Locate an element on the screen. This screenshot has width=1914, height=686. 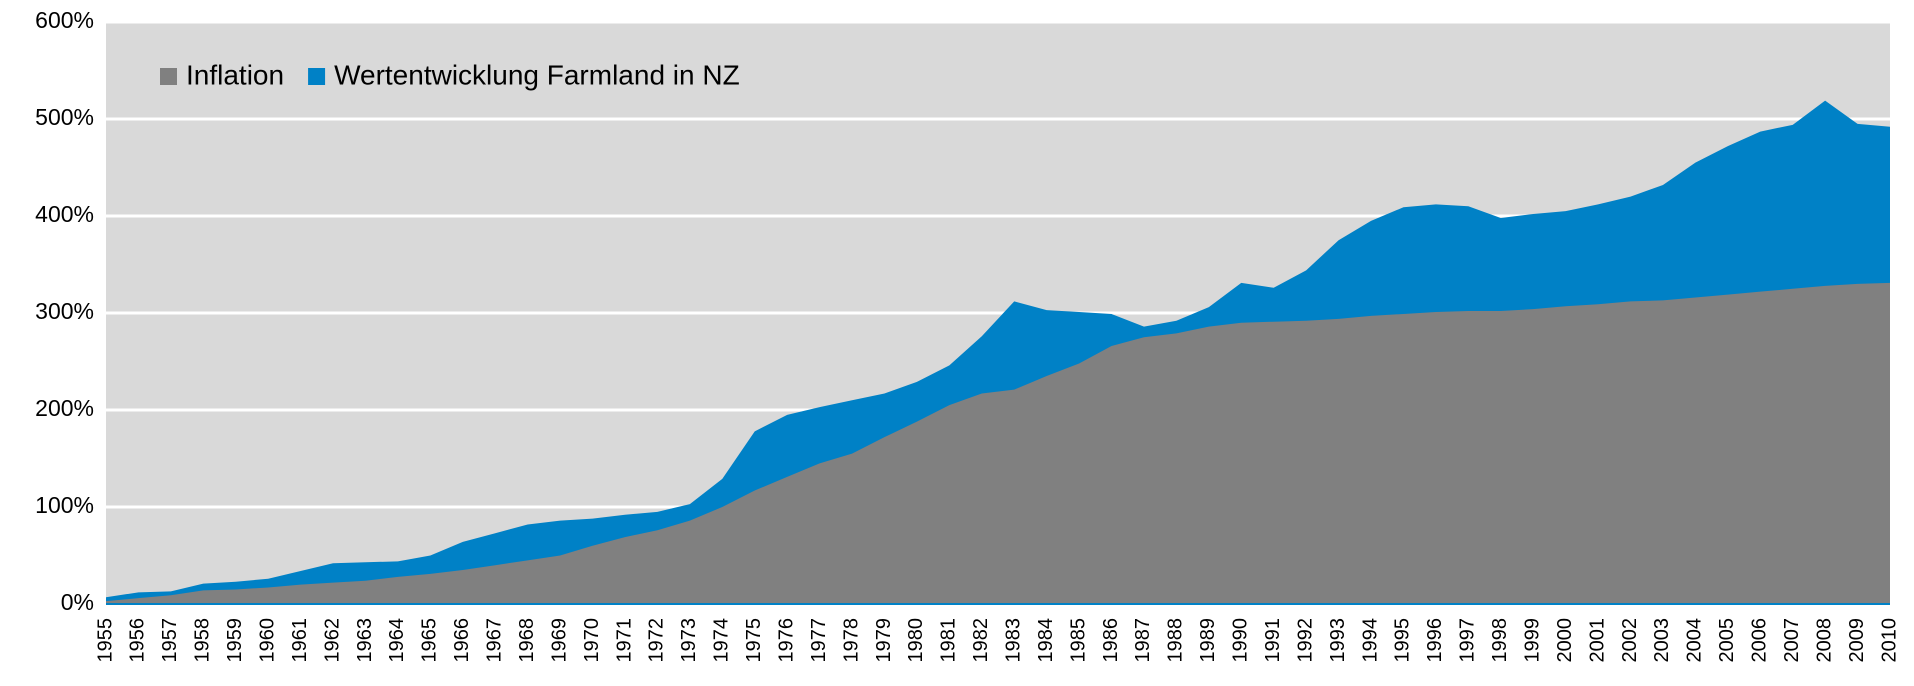
x-tick-label: 1990 is located at coordinates (1241, 640).